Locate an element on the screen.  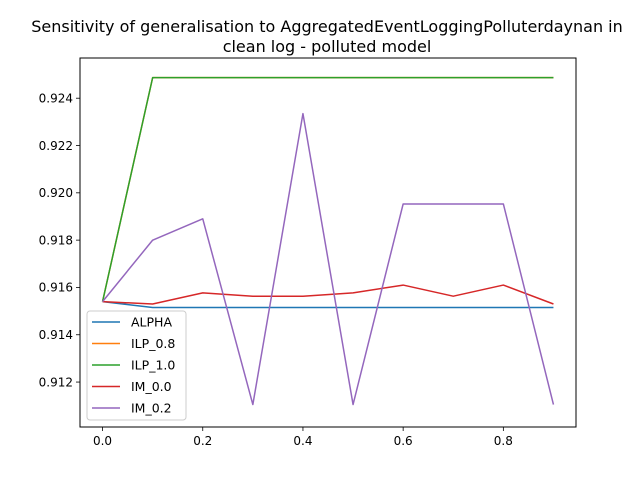
legend-label: ILP_1.0 is located at coordinates (153, 365).